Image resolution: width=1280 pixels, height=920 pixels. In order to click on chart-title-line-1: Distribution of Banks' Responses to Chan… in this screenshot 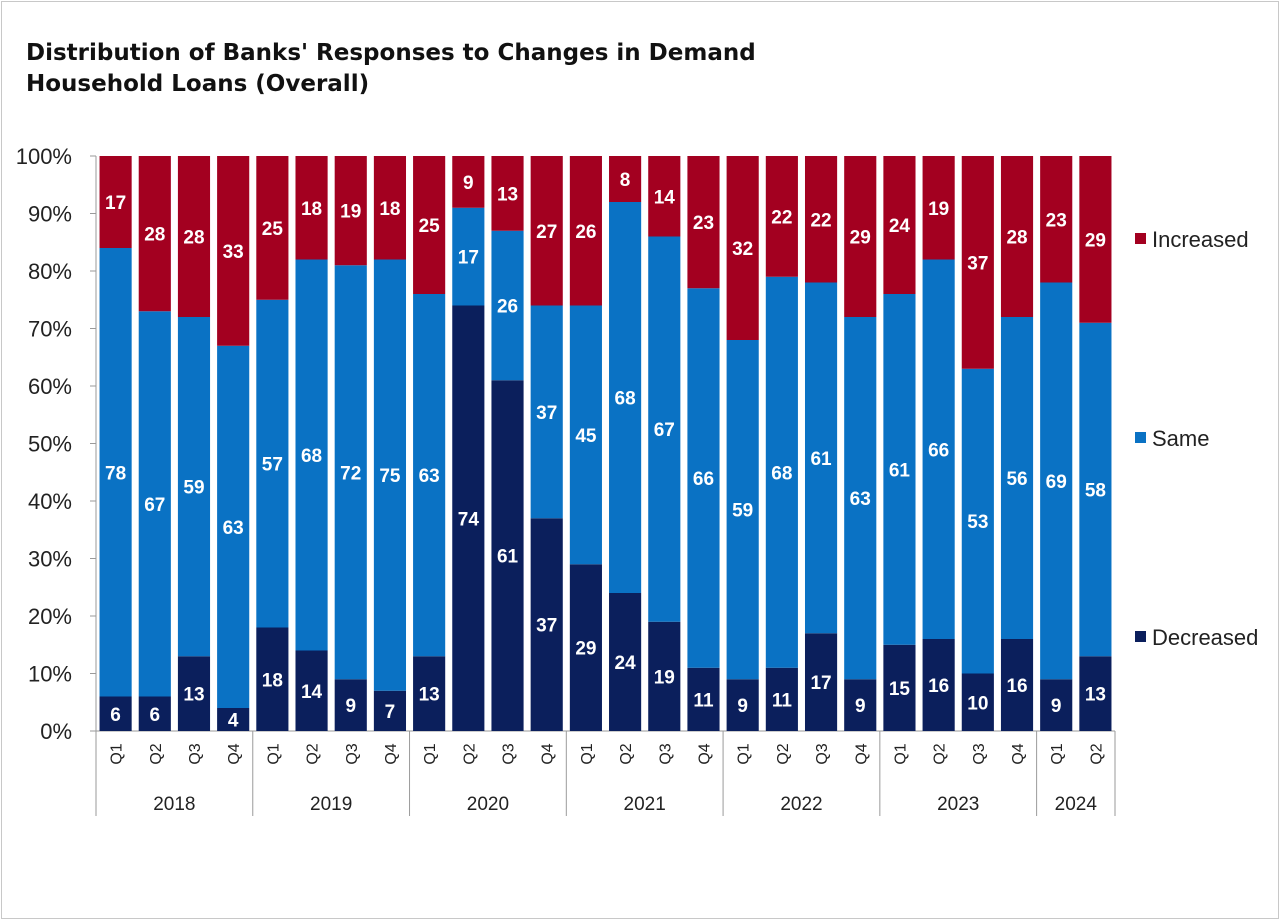, I will do `click(391, 53)`.